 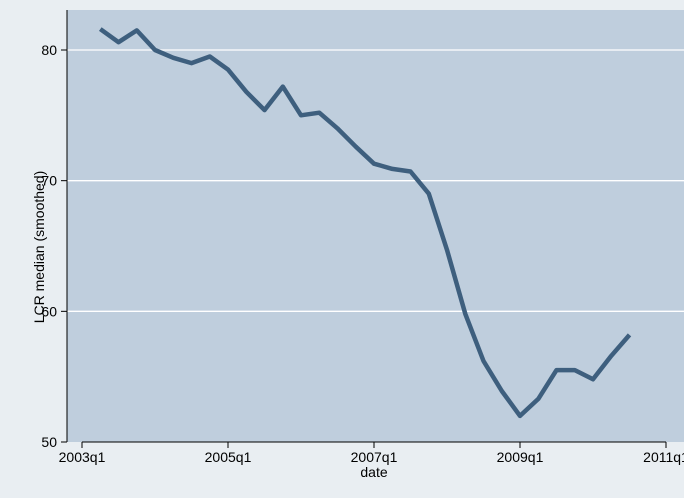 I want to click on x-tick-label: 2005q1, so click(x=228, y=457).